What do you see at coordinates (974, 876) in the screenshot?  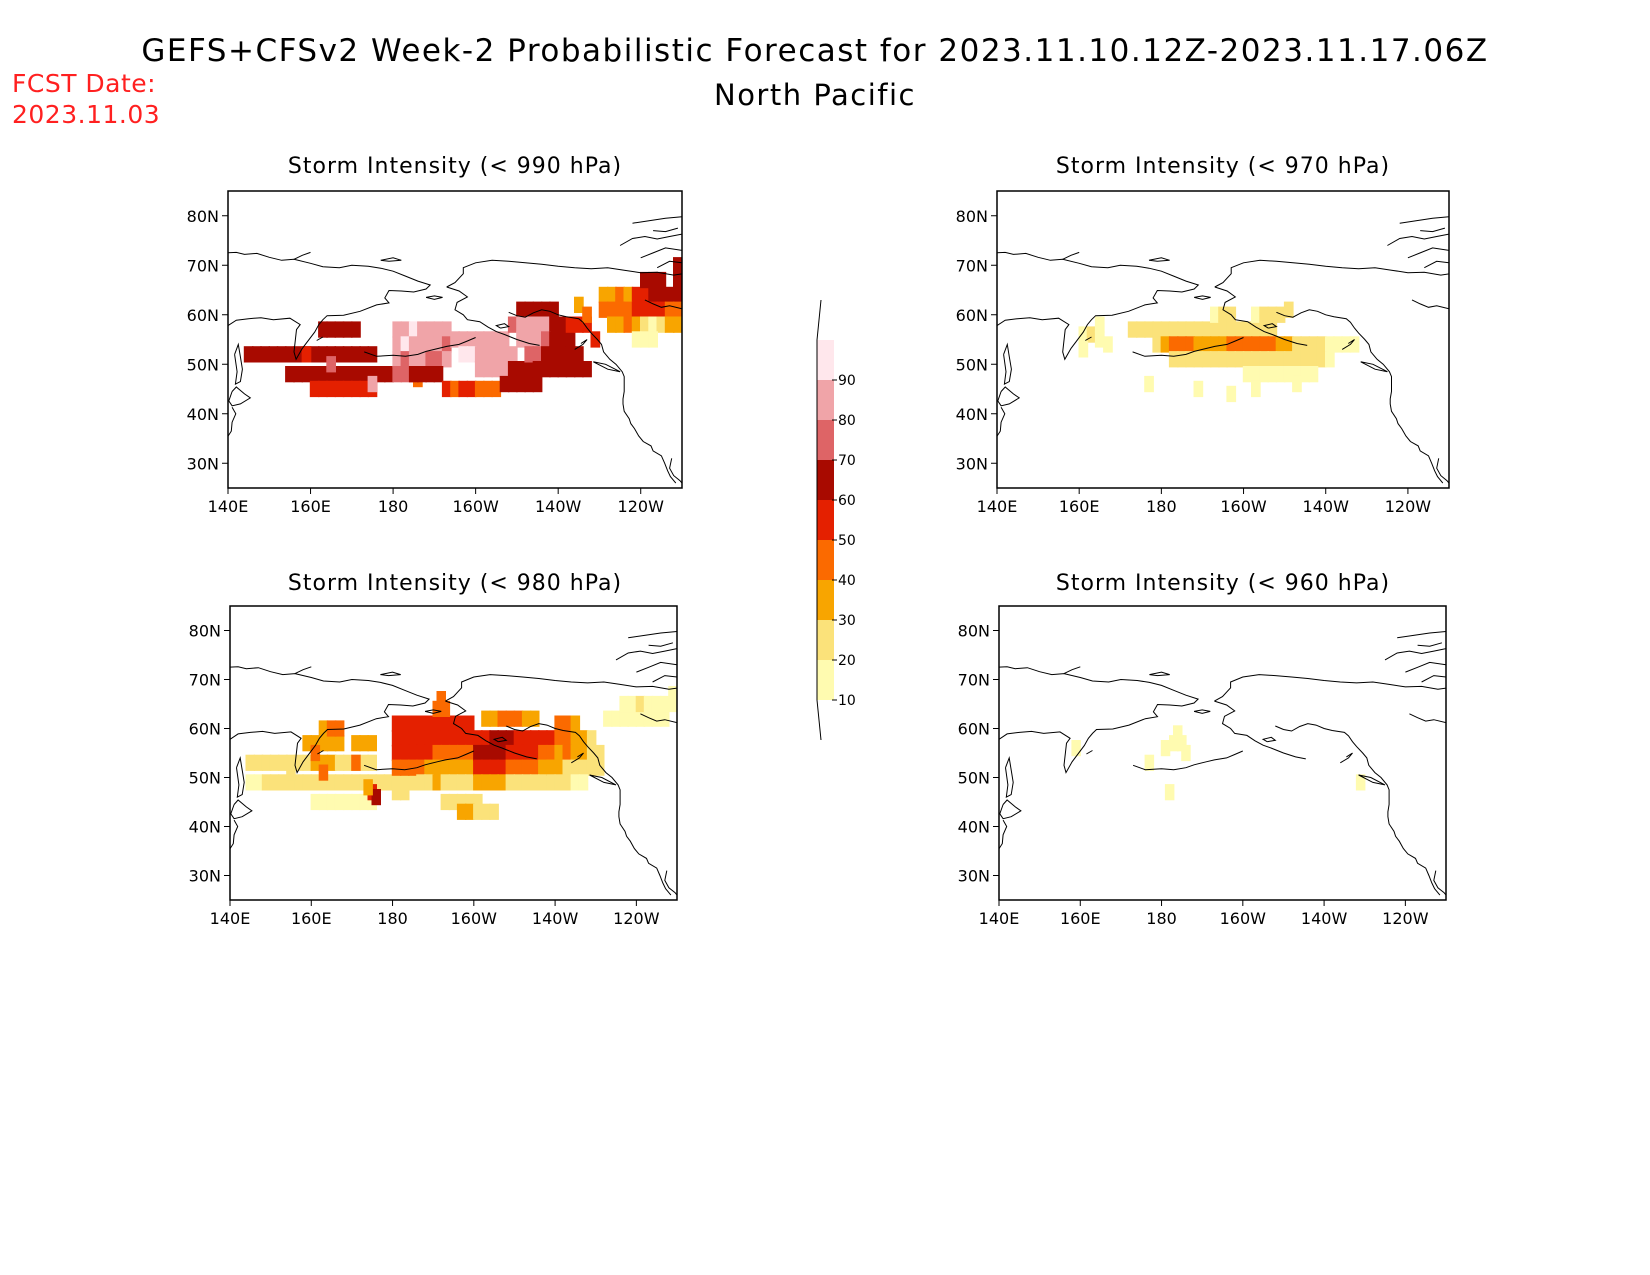 I see `lat-tick-label: 30N` at bounding box center [974, 876].